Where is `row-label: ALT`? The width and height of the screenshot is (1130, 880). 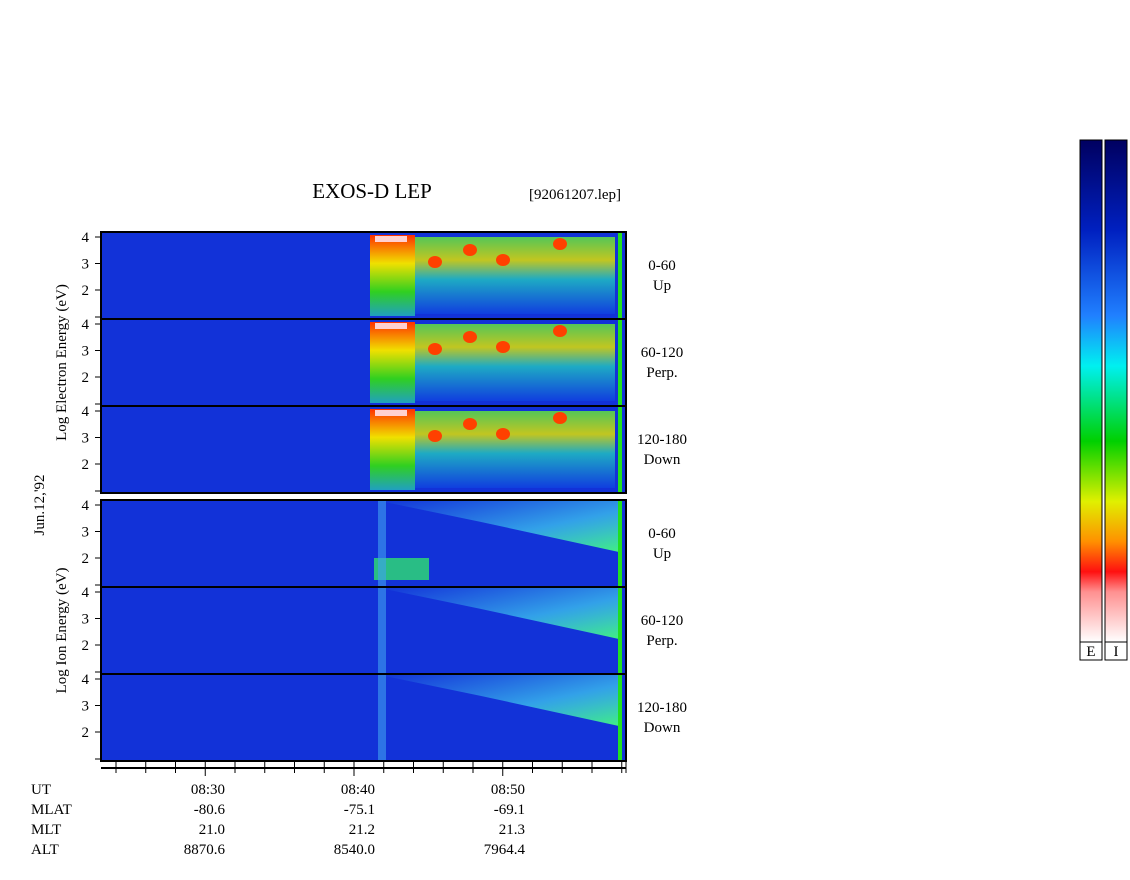
row-label: ALT is located at coordinates (45, 850).